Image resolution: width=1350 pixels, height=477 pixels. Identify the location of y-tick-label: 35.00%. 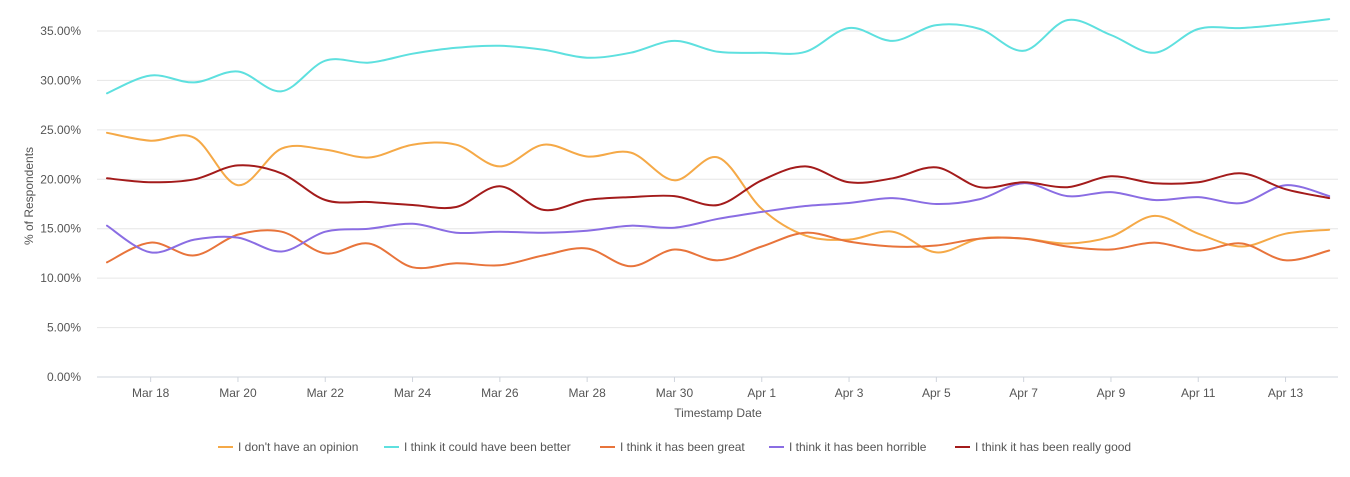
(60, 31).